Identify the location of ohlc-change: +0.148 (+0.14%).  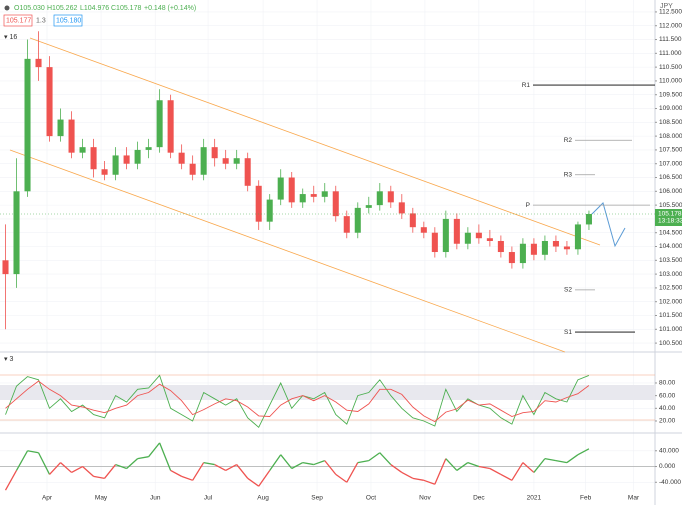
(170, 8).